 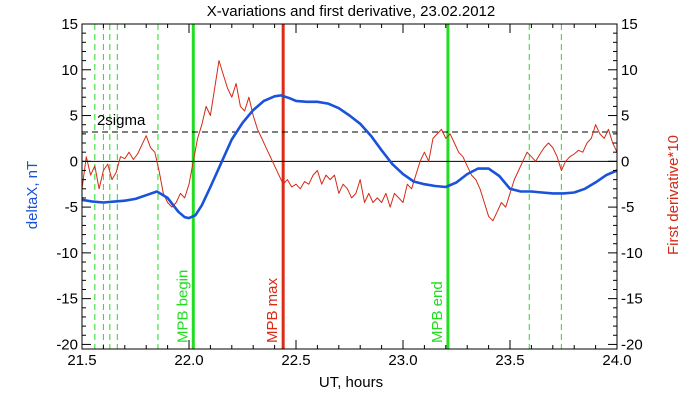 I want to click on y-tick-label-right-1: 10, so click(x=629, y=70).